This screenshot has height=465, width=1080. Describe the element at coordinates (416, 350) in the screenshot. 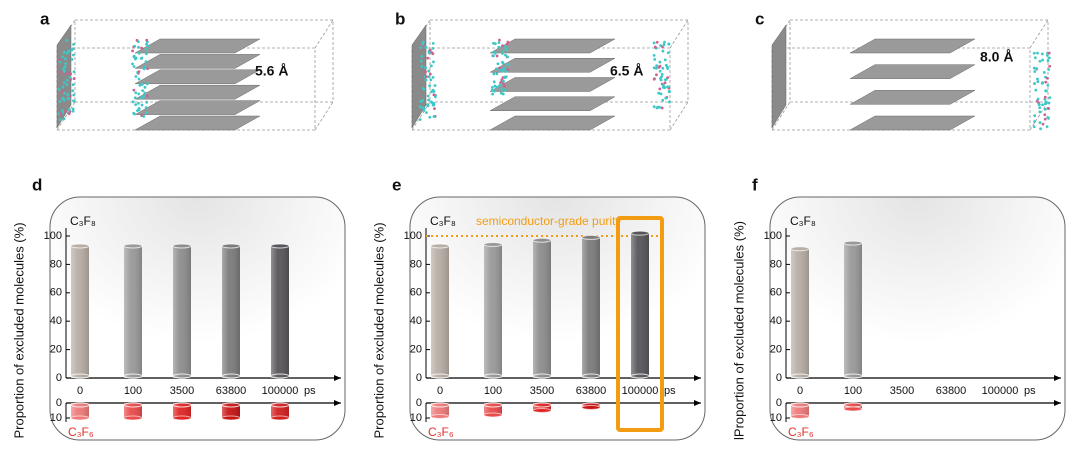

I see `y-tick-label: 20` at that location.